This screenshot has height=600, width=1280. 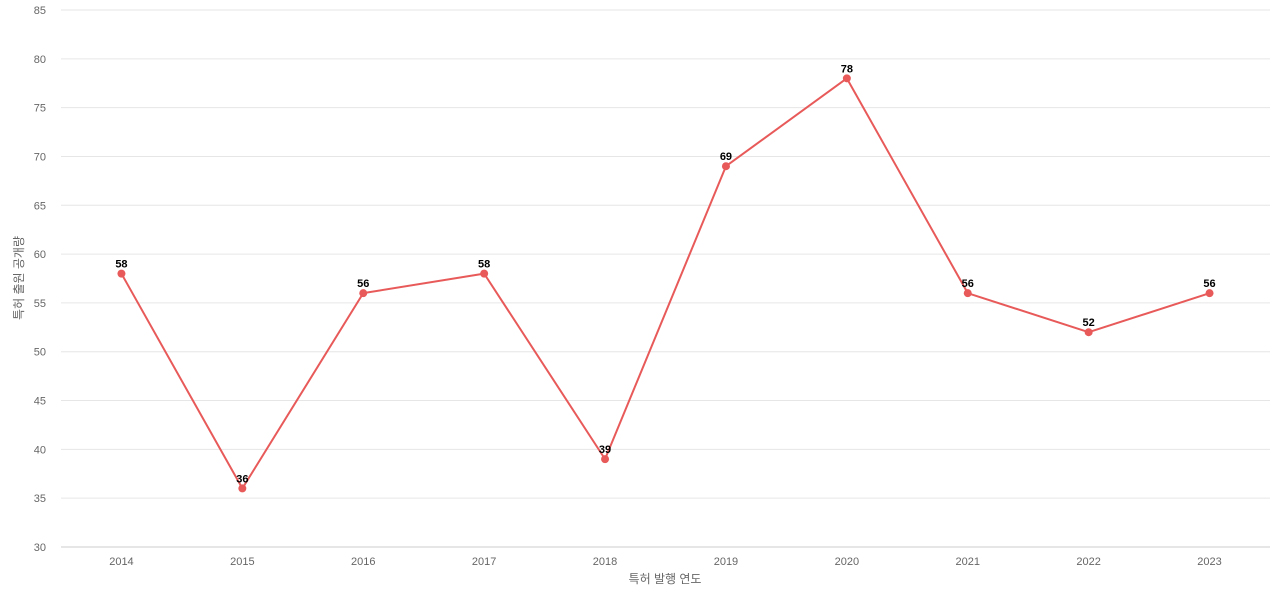 What do you see at coordinates (40, 279) in the screenshot?
I see `y-axis-ticks: 30 35 40 45 50 55 60 65 70 75 80 85` at bounding box center [40, 279].